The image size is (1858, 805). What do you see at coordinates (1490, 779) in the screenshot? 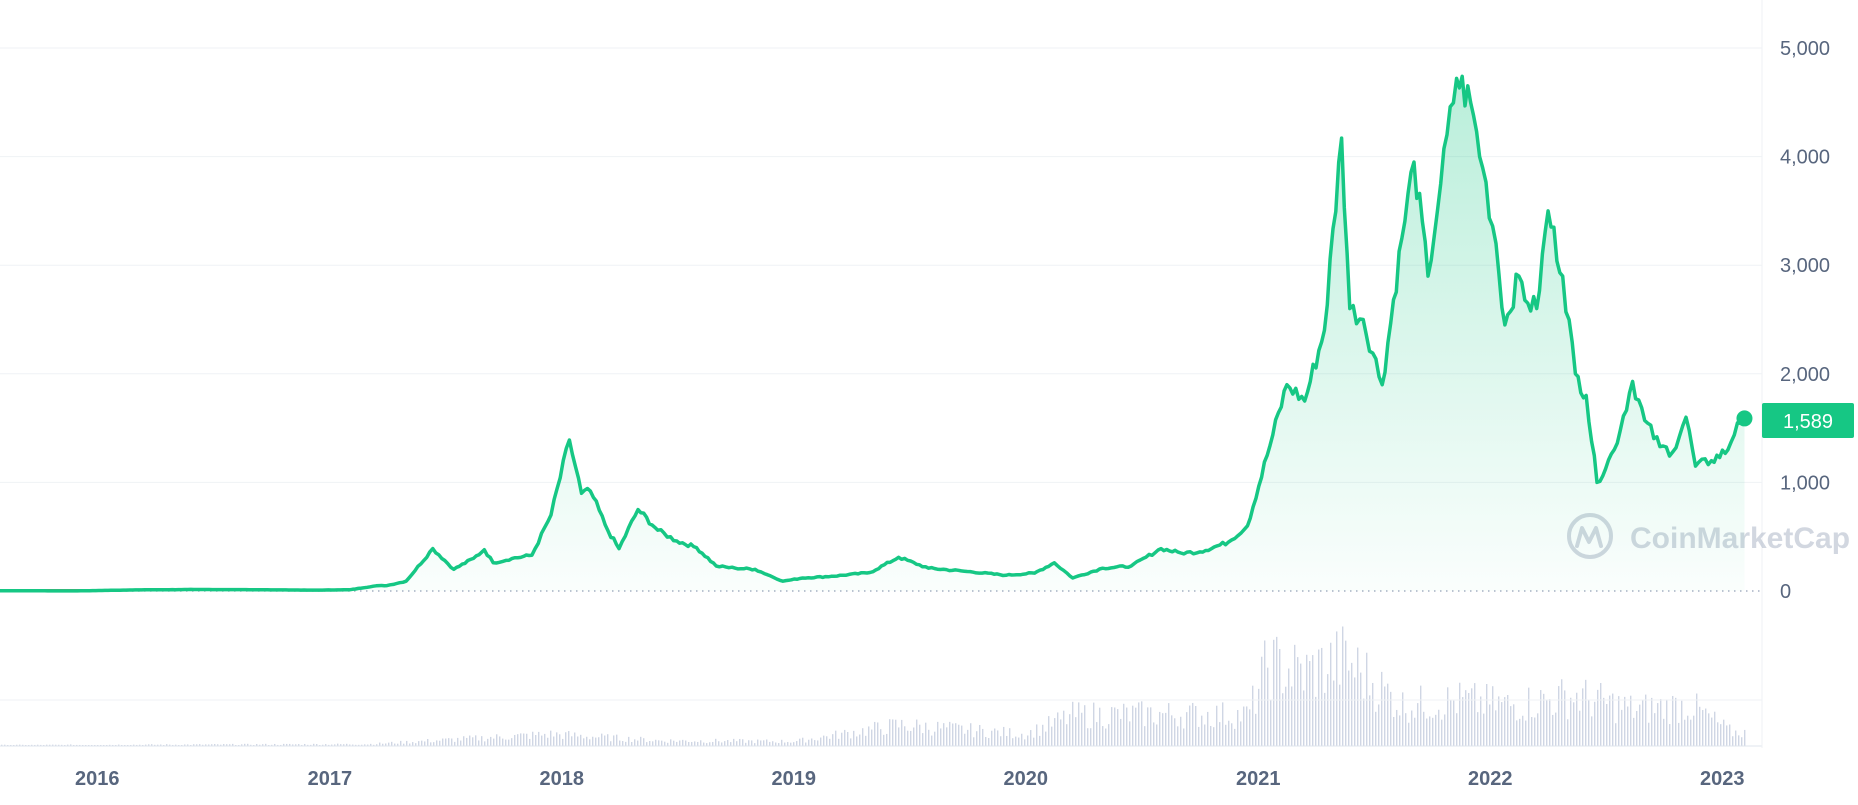
I see `x-tick-label: 2022` at bounding box center [1490, 779].